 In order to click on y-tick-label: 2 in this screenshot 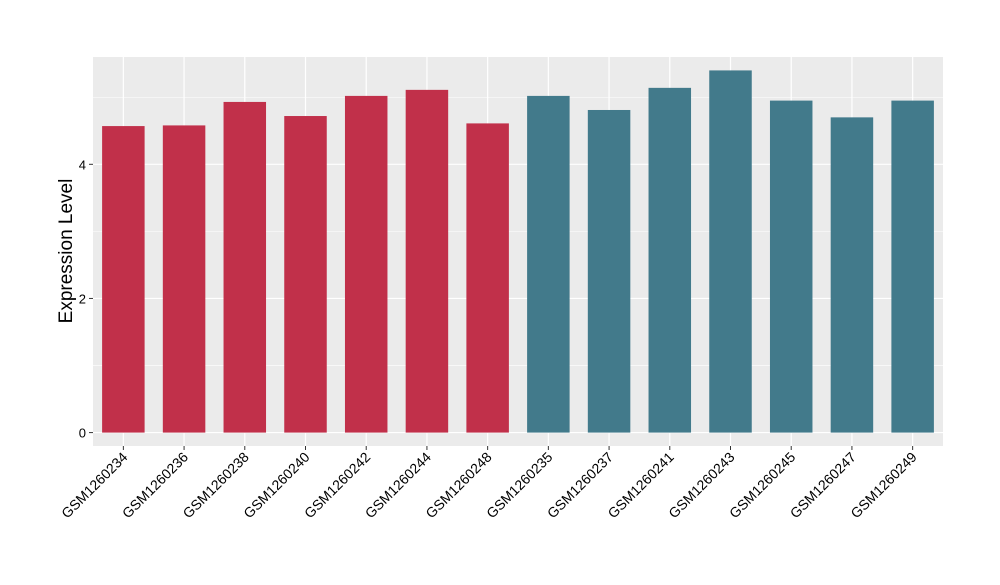, I will do `click(82, 298)`.